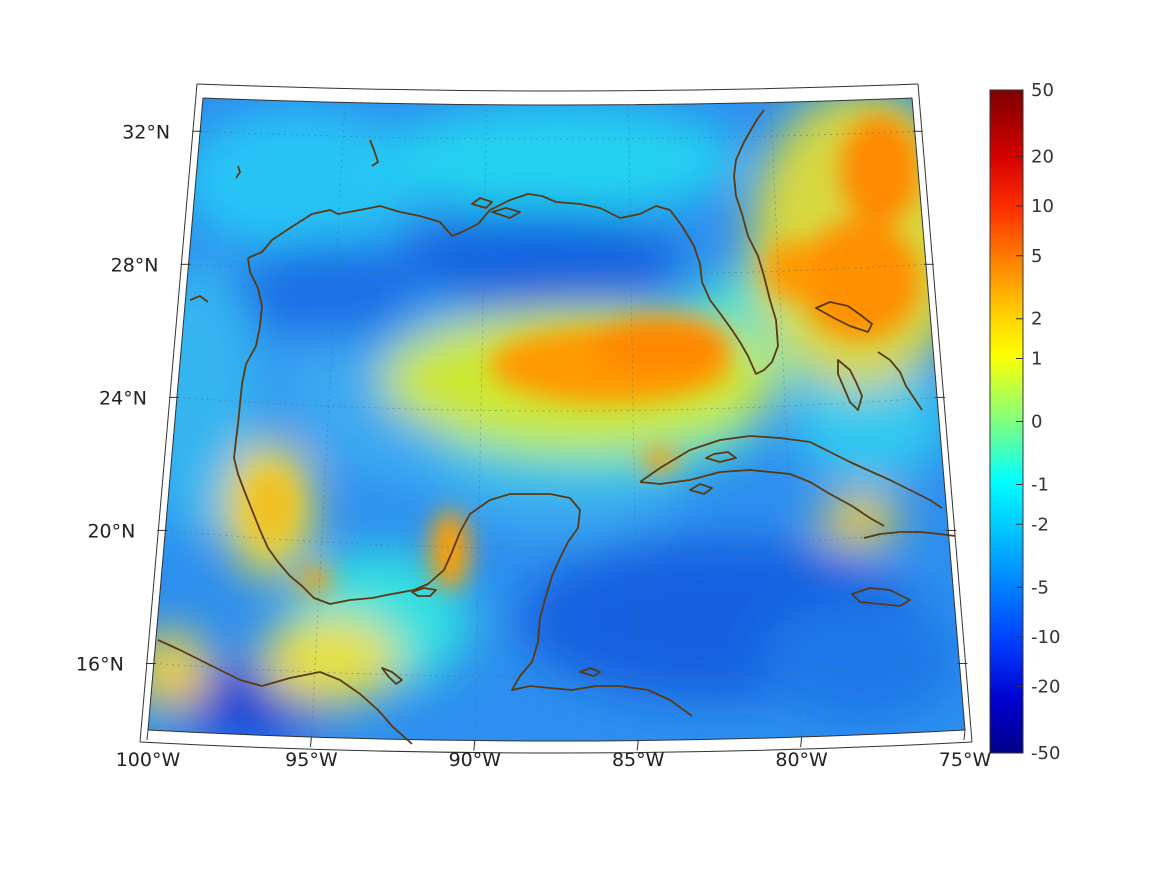 The width and height of the screenshot is (1167, 875). What do you see at coordinates (1036, 359) in the screenshot?
I see `colorbar-tick-label: 1` at bounding box center [1036, 359].